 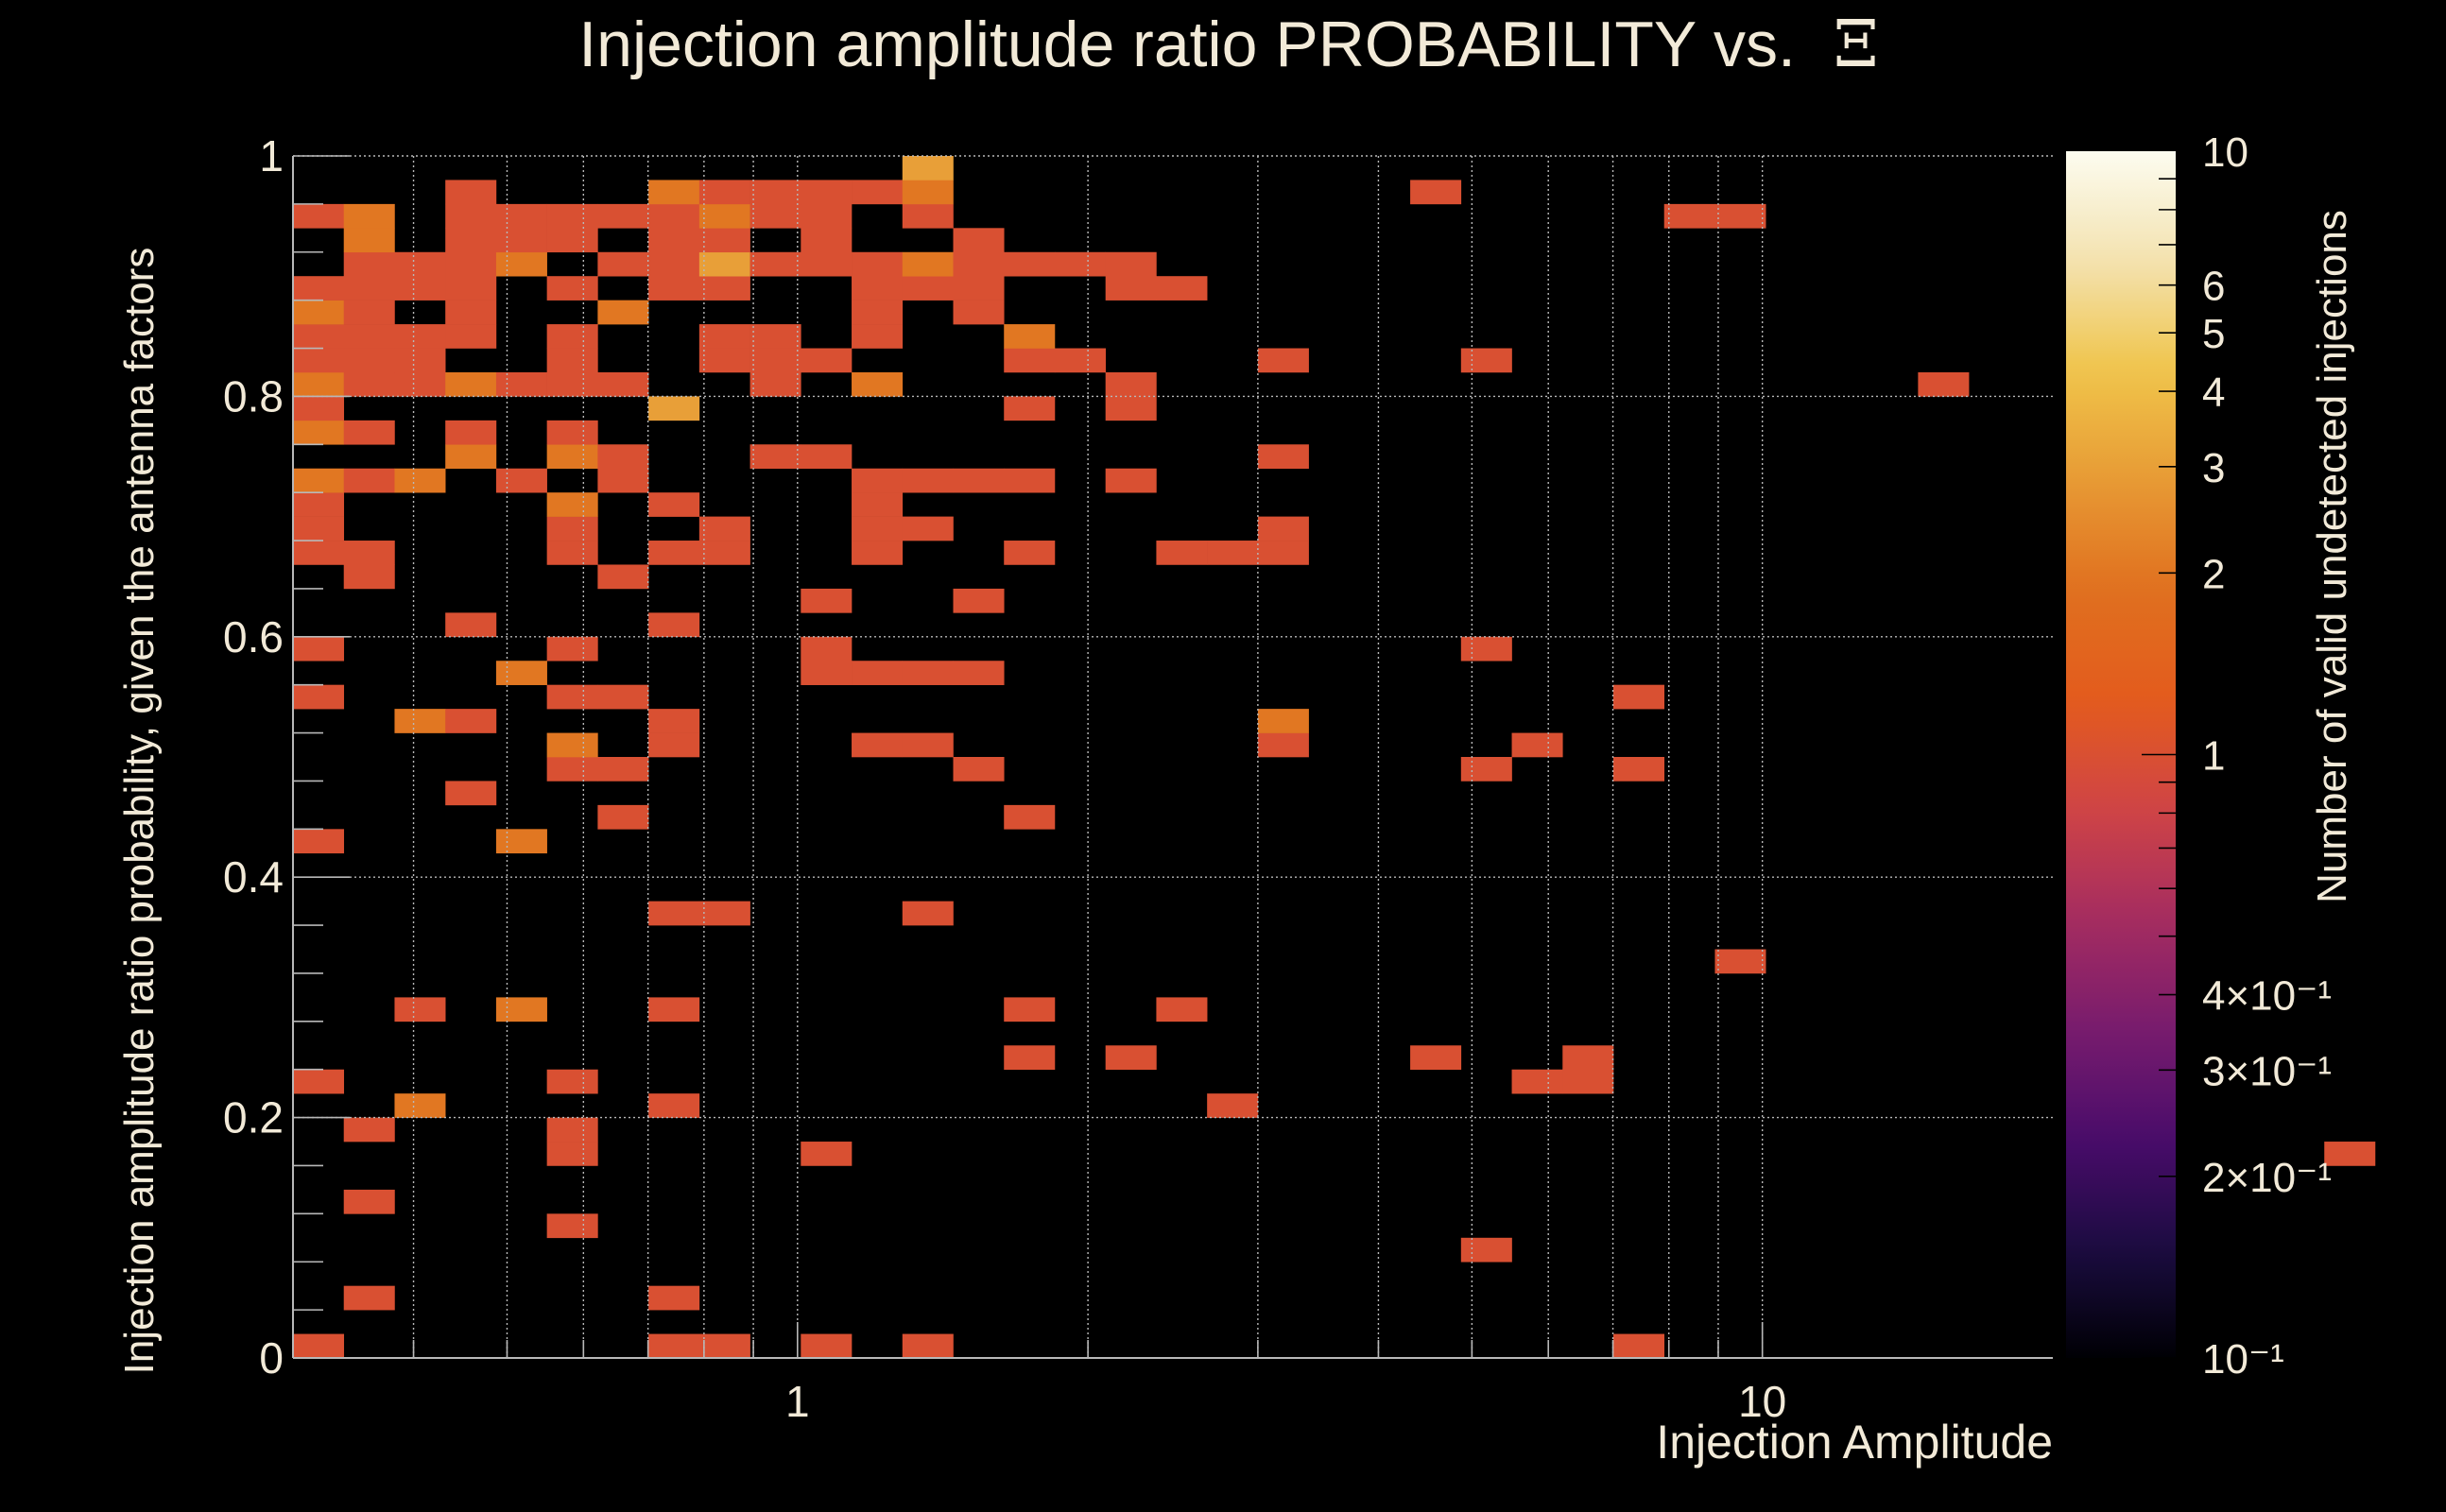 I want to click on y-tick-label: 0.8, so click(x=253, y=396).